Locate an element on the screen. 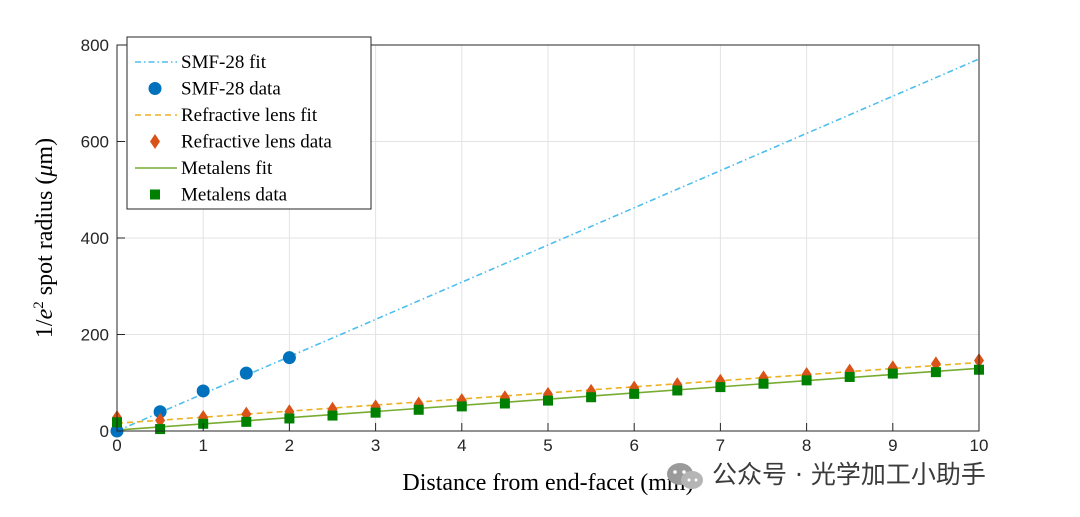 The image size is (1080, 517). legend-entry: SMF-28 data is located at coordinates (214, 89).